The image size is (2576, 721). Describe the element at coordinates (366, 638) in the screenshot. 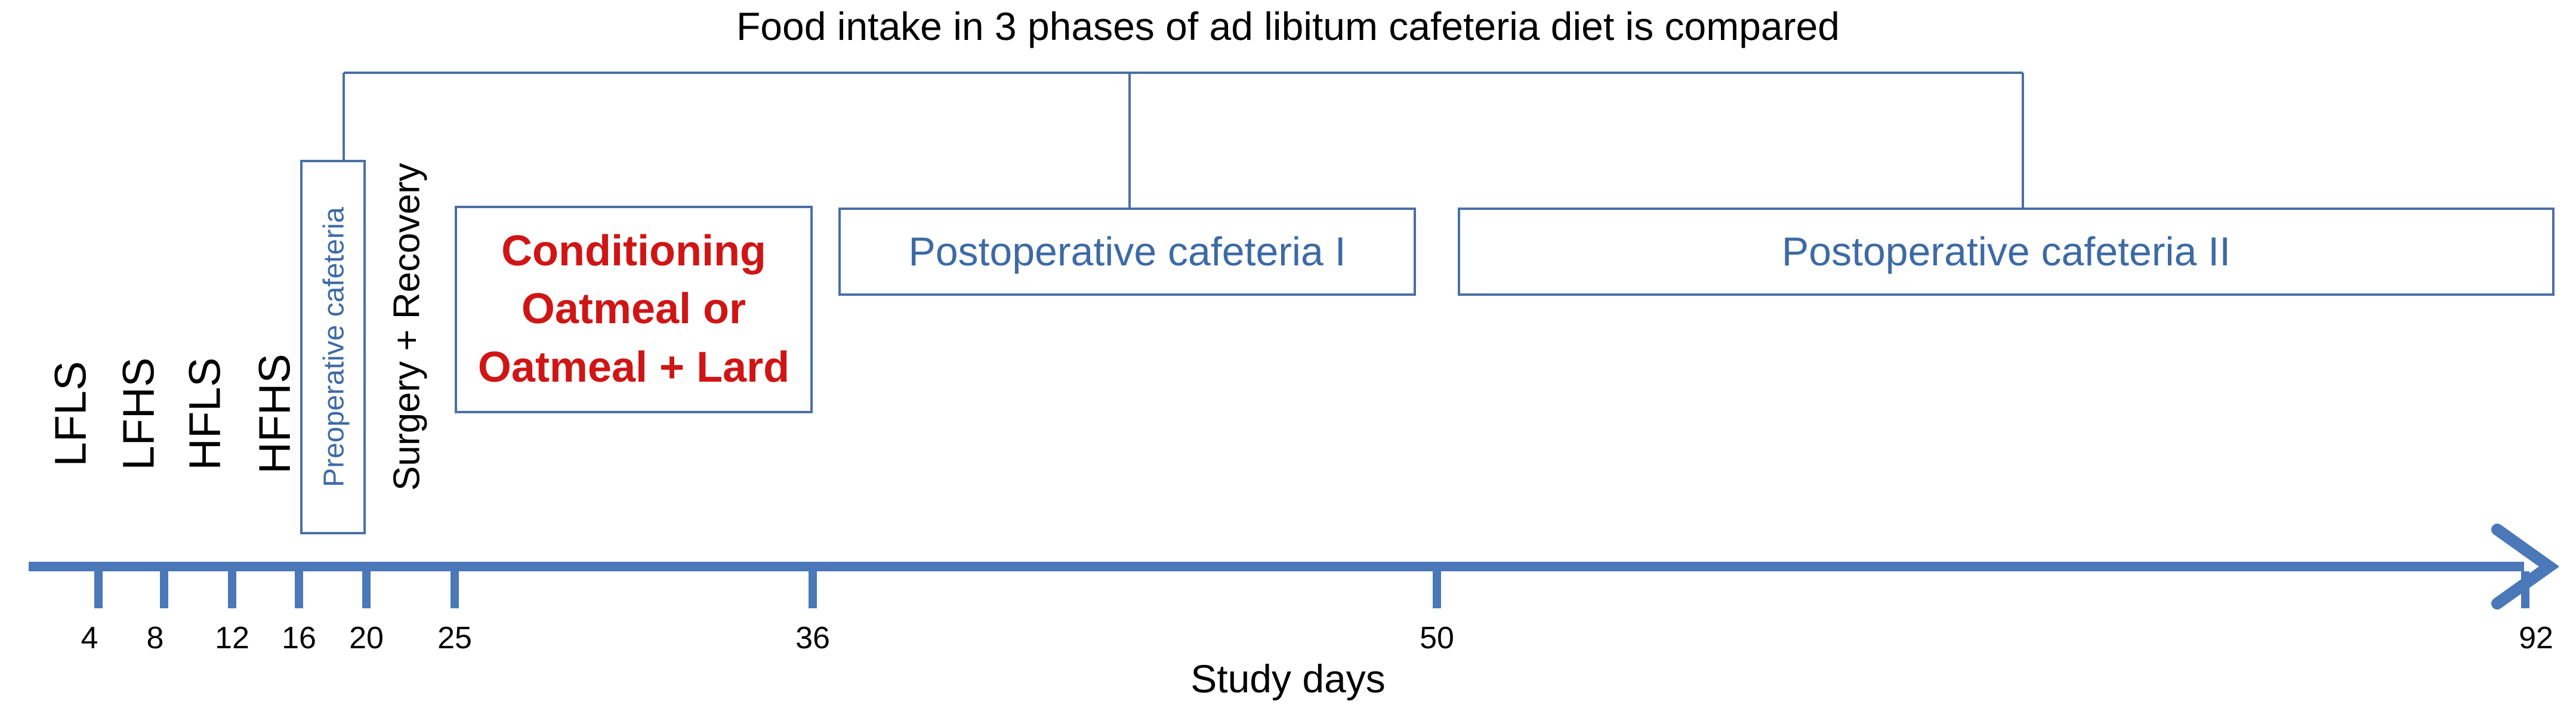

I see `tick-label-20: 20` at that location.